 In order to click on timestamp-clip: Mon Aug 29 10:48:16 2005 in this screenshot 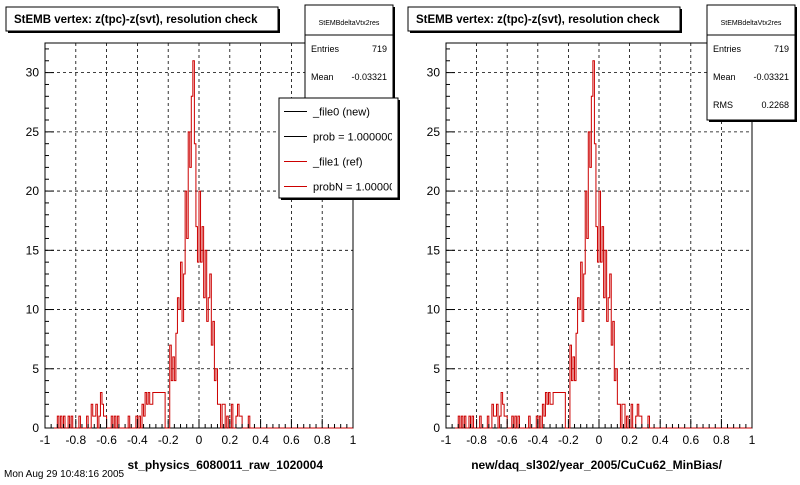, I will do `click(70, 473)`.